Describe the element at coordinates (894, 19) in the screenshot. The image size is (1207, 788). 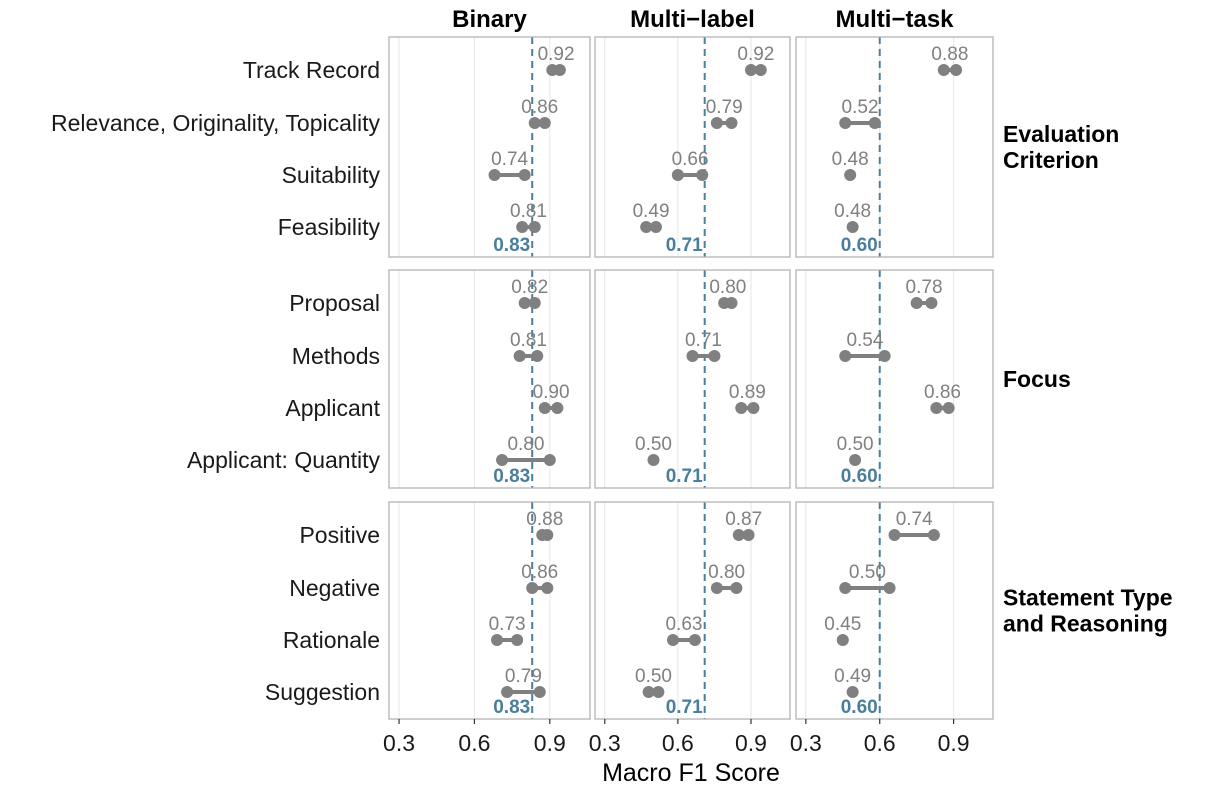
I see `column-title: Multi−task` at that location.